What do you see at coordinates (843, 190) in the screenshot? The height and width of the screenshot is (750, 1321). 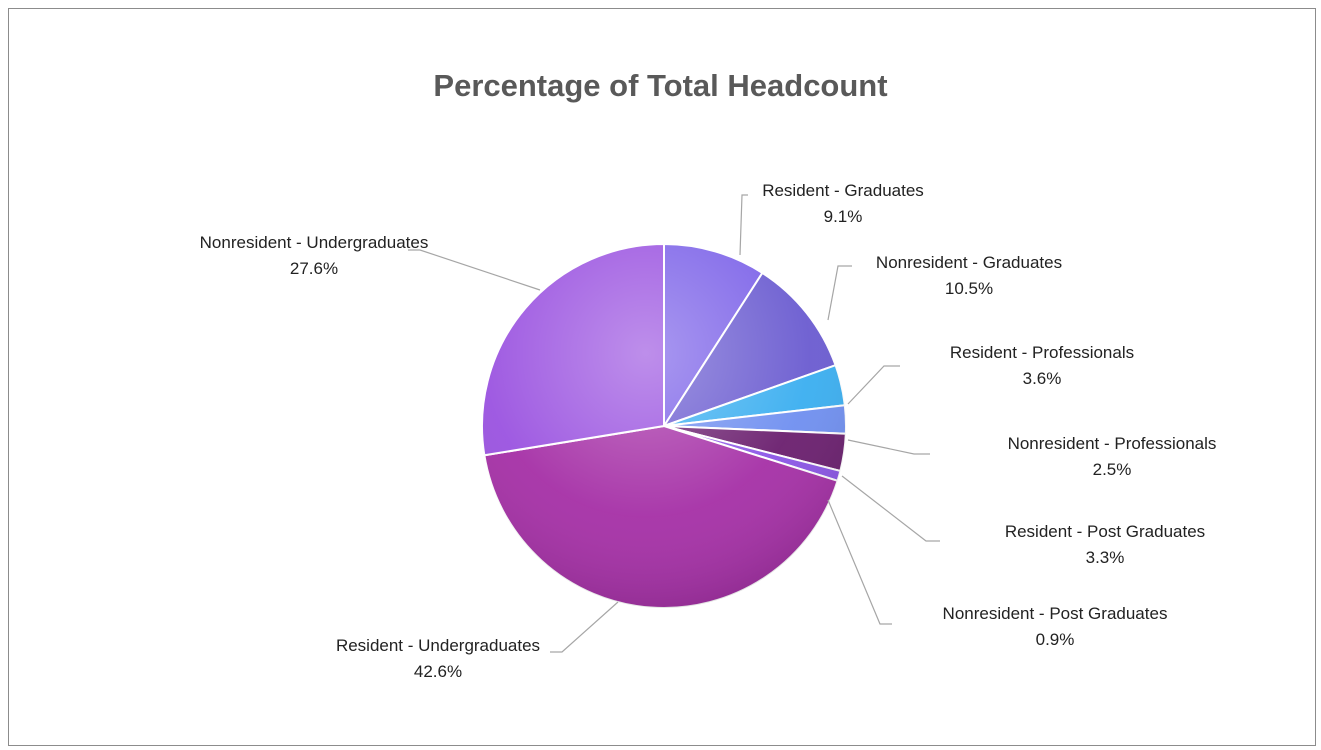 I see `data-label-name: Resident - Graduates` at bounding box center [843, 190].